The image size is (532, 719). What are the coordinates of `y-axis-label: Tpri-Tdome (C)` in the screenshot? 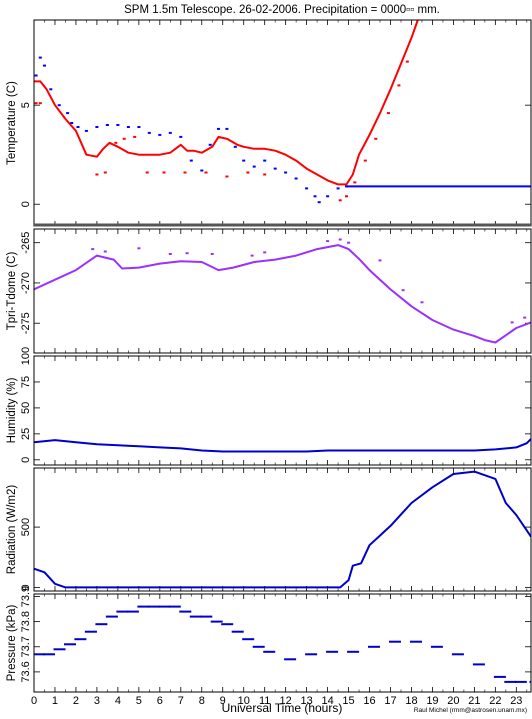 It's located at (12, 291).